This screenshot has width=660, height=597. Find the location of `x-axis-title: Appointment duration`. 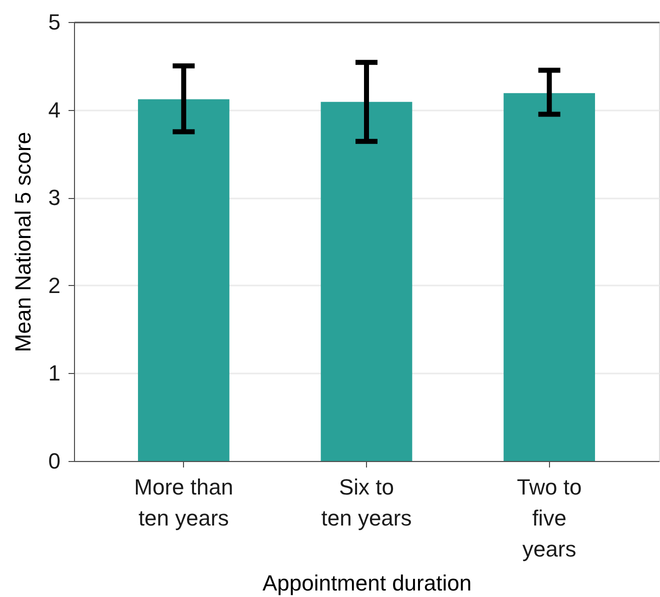

x-axis-title: Appointment duration is located at coordinates (367, 583).